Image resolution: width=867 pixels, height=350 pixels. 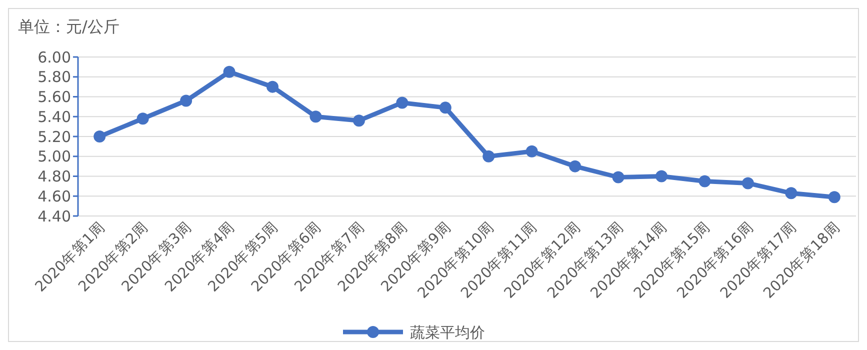 I want to click on legend-label: 蔬菜平均价, so click(x=447, y=332).